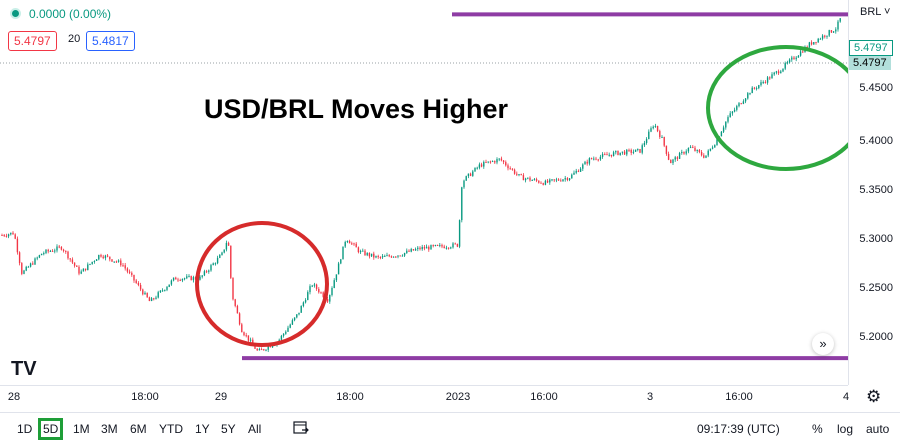  I want to click on ask-price-box: 5.4817, so click(110, 41).